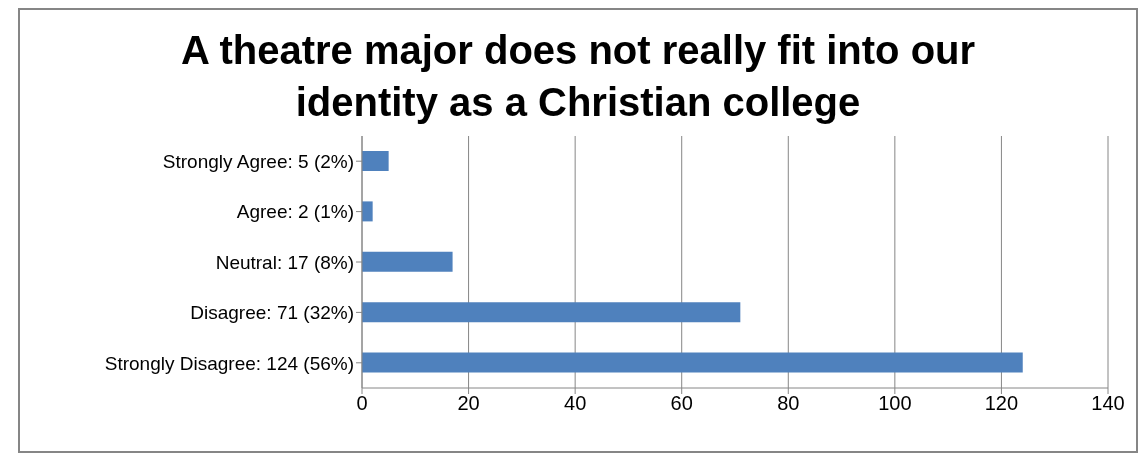 This screenshot has width=1147, height=463. What do you see at coordinates (681, 403) in the screenshot?
I see `x-tick-label: 60` at bounding box center [681, 403].